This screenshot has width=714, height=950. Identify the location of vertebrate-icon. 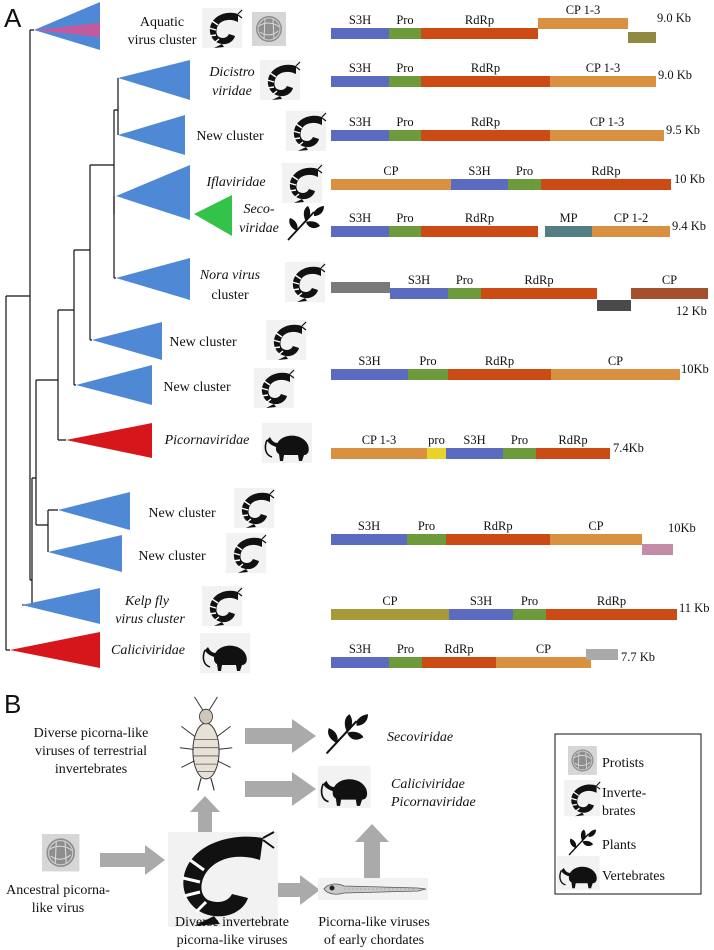
(287, 443).